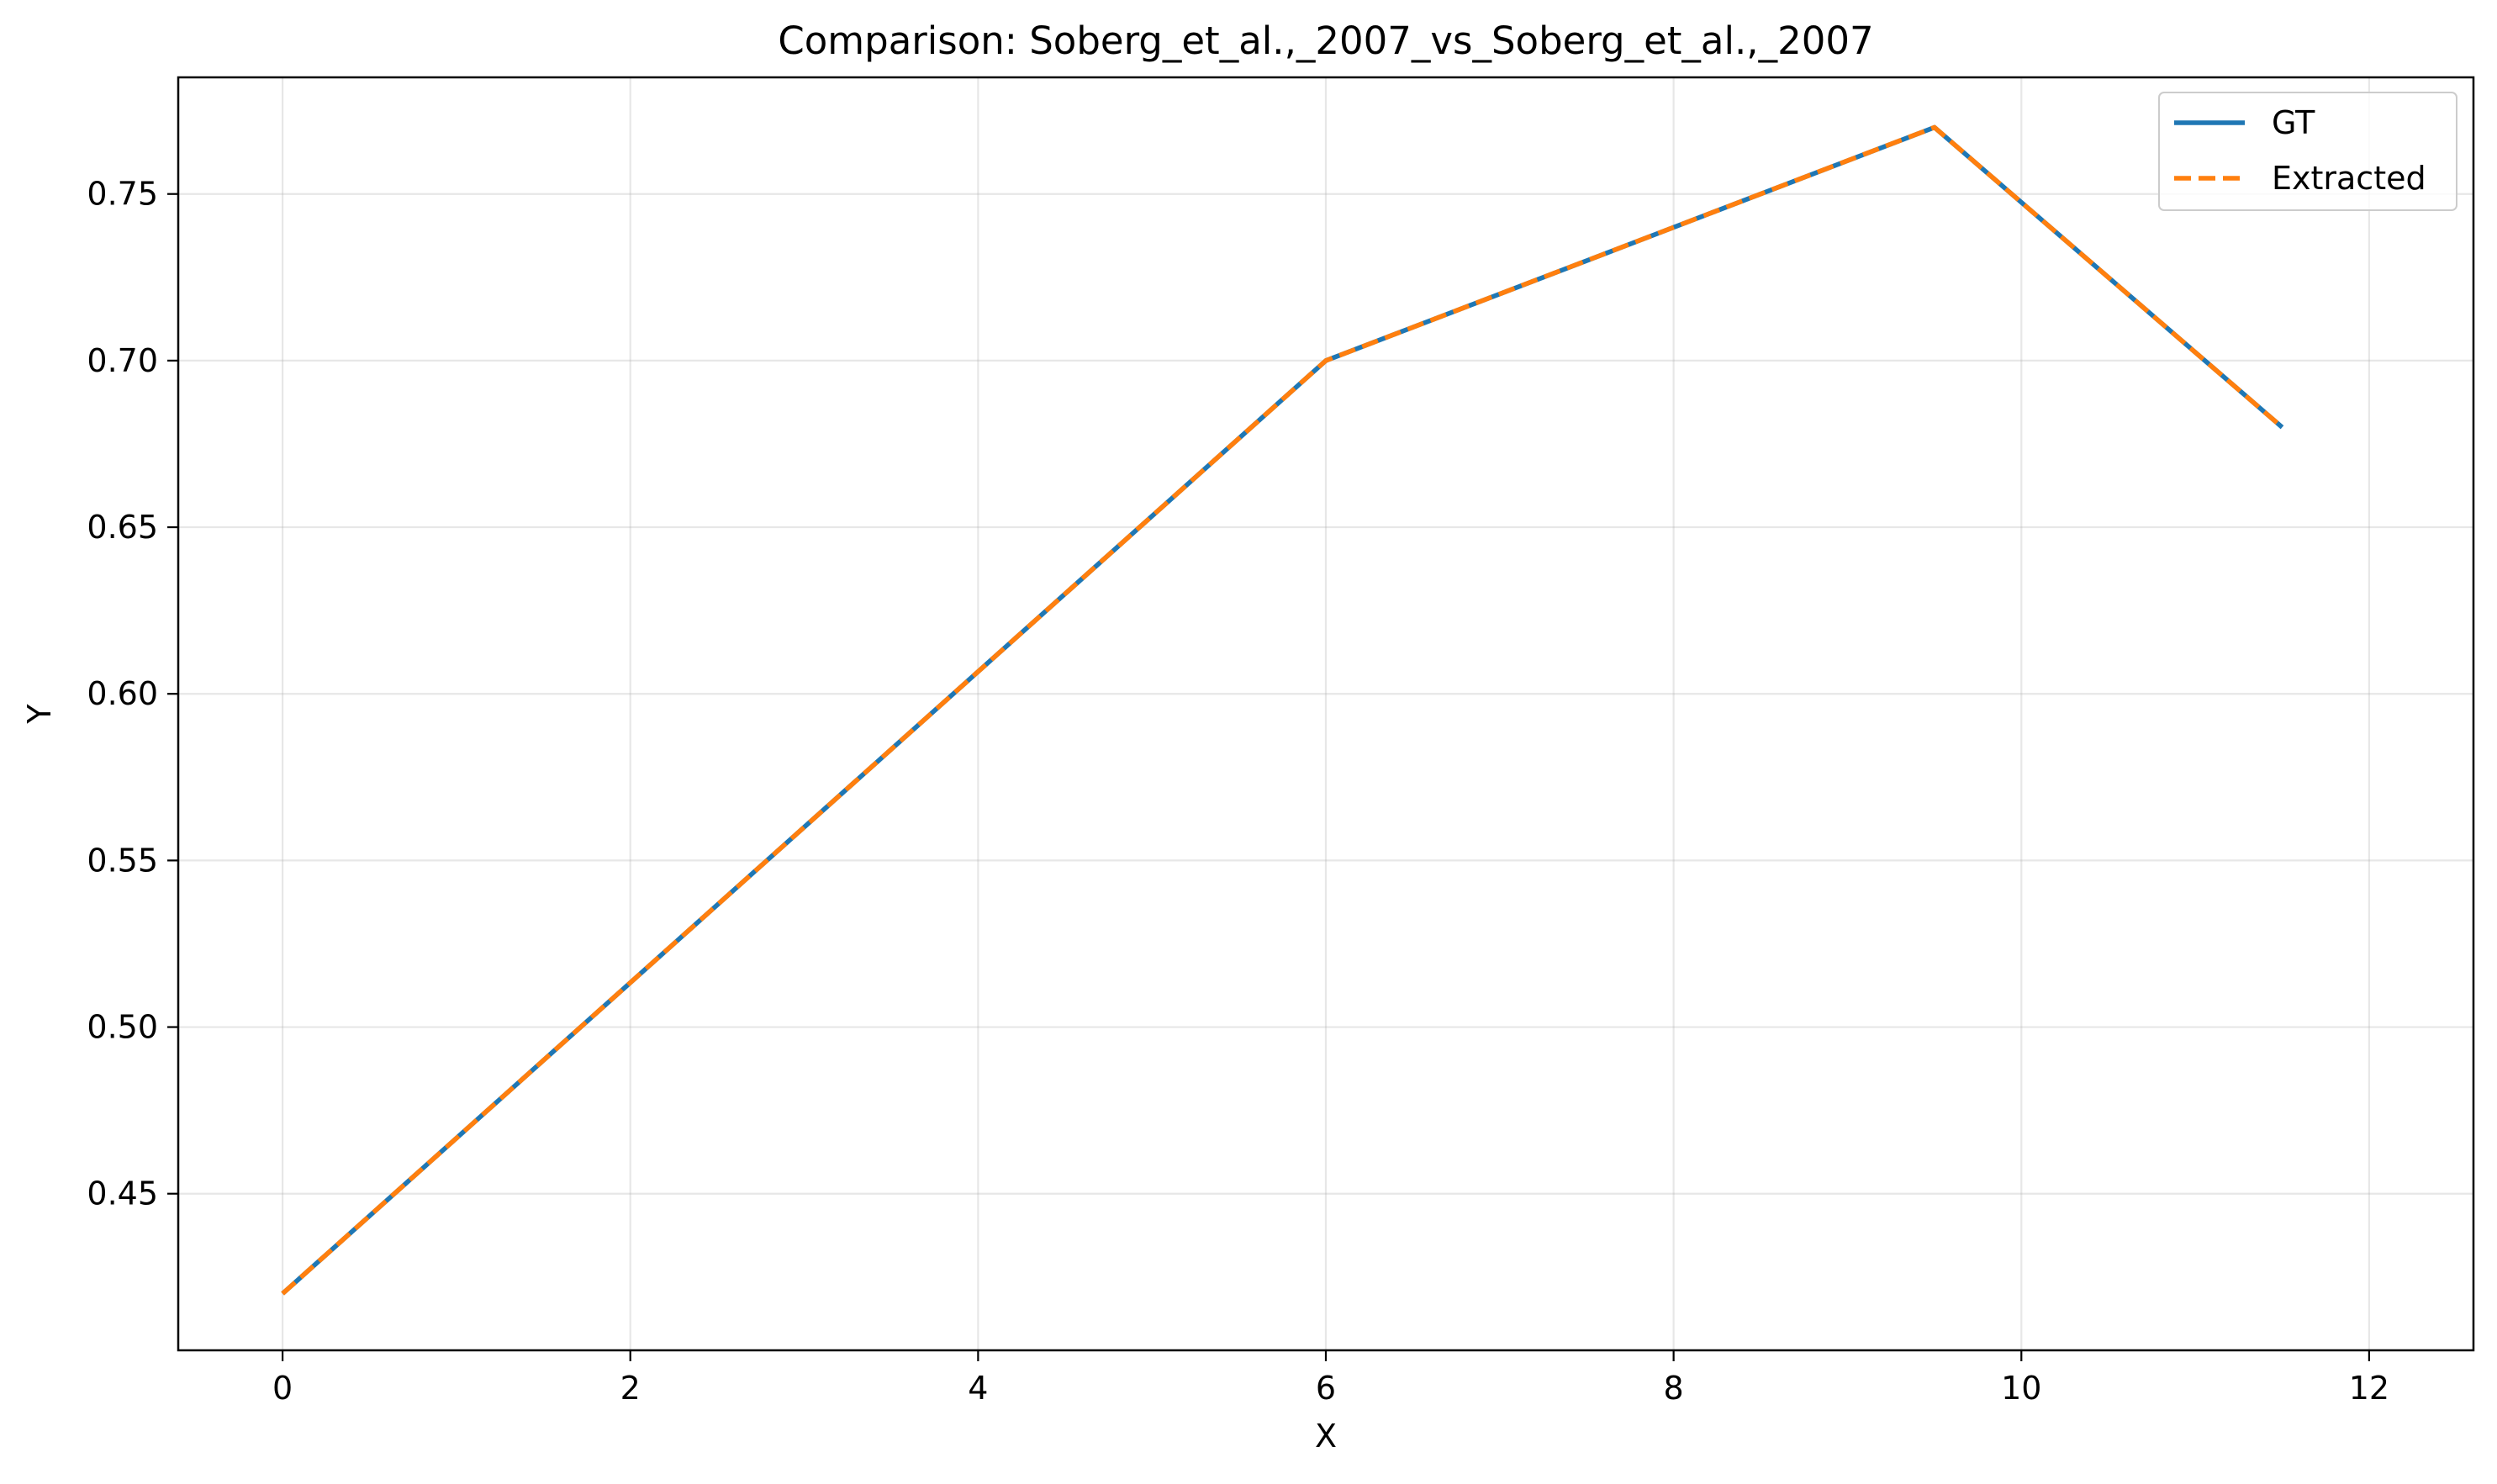 The image size is (2497, 1484). I want to click on legend-label-gt: GT, so click(2293, 122).